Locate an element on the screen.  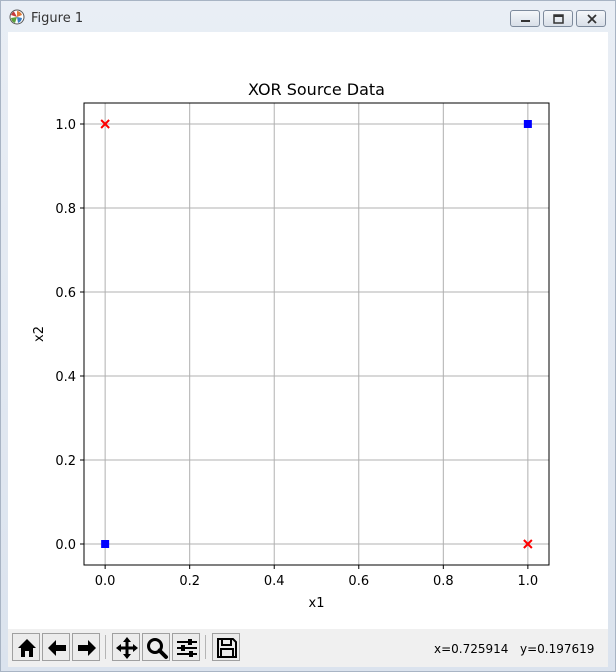
y-tick-label: 0.6 is located at coordinates (65, 293).